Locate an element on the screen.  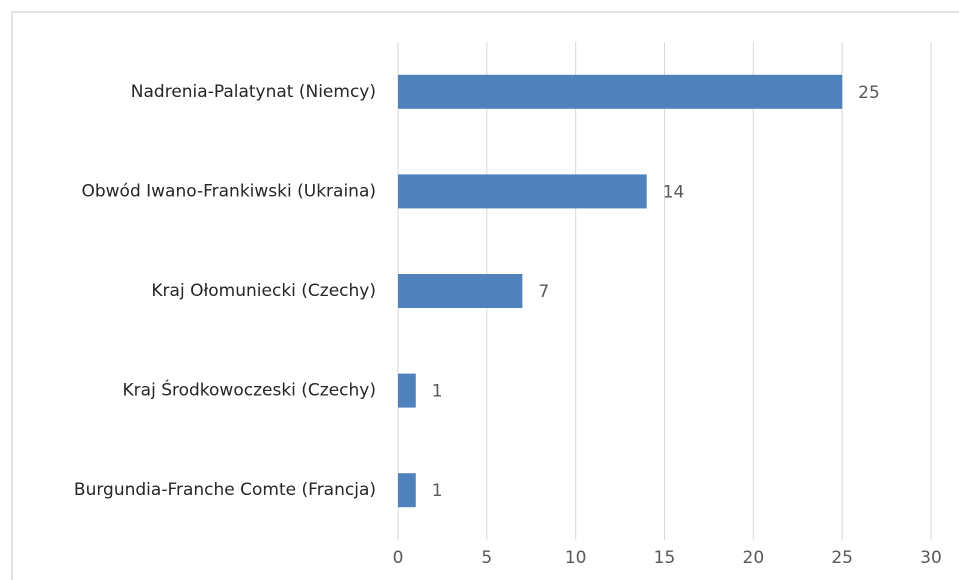
x-tick-label: 5 is located at coordinates (486, 558).